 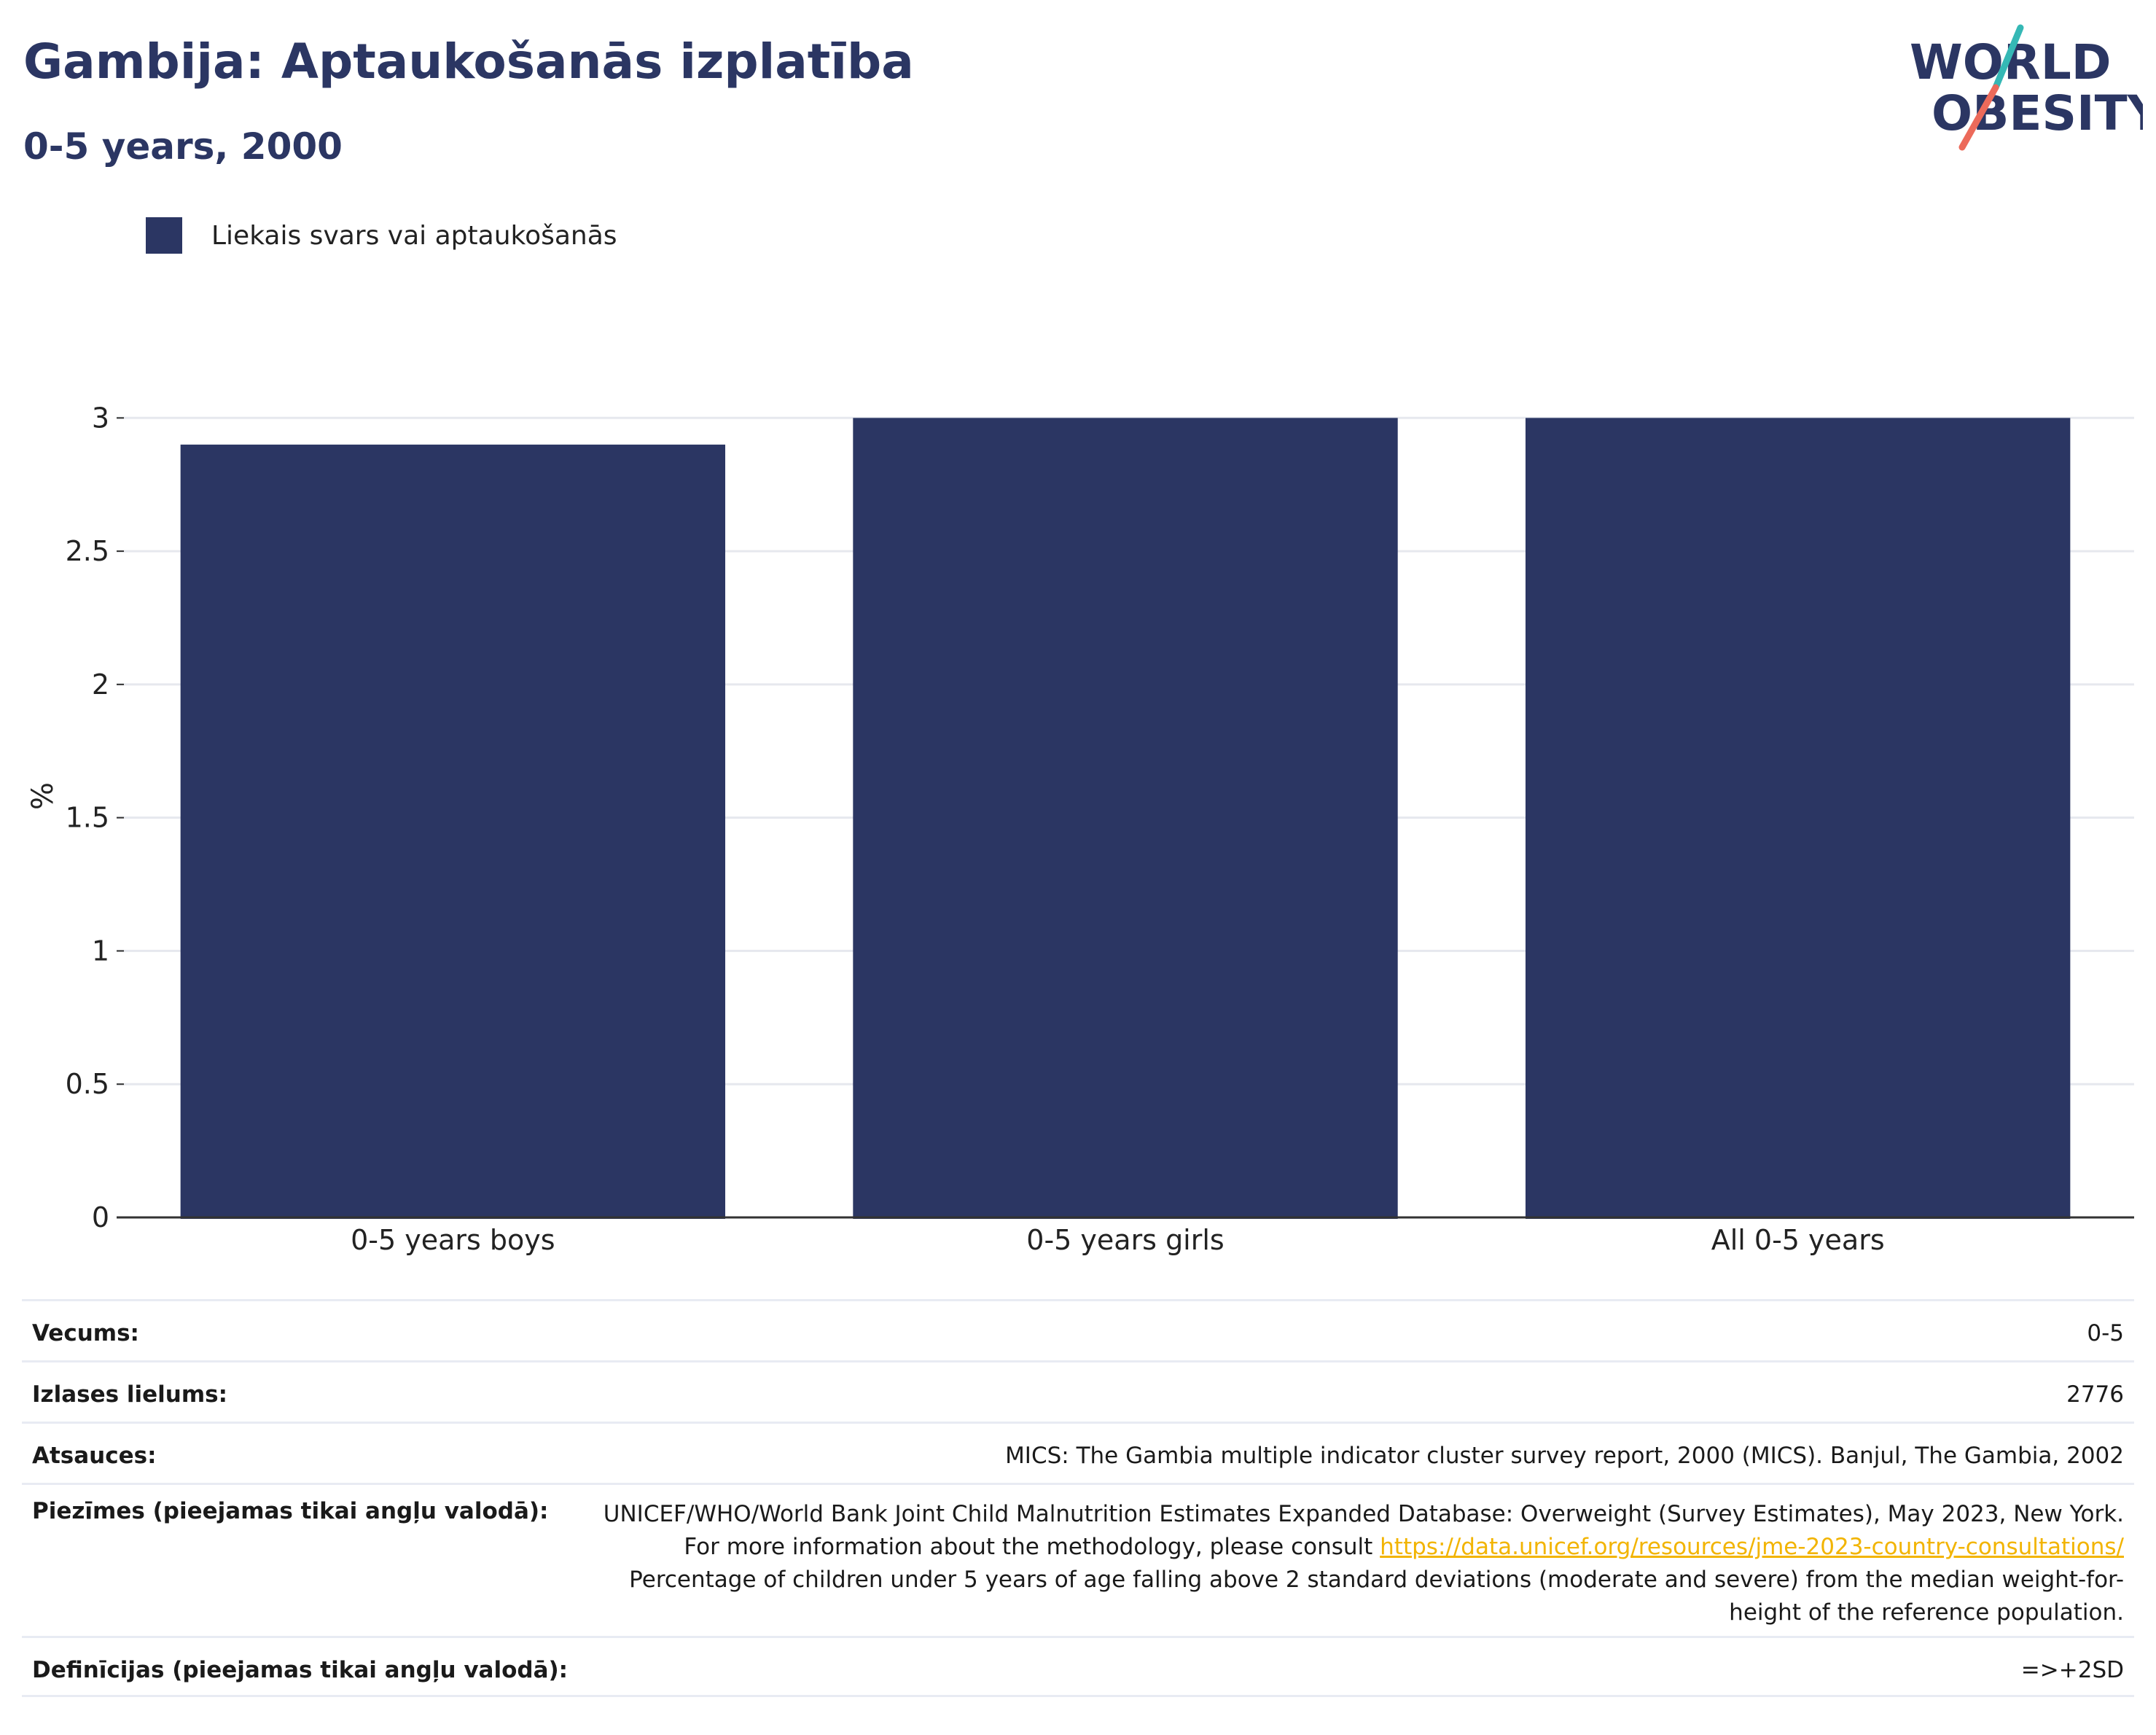 I want to click on y-tick-label: 3, so click(x=101, y=418).